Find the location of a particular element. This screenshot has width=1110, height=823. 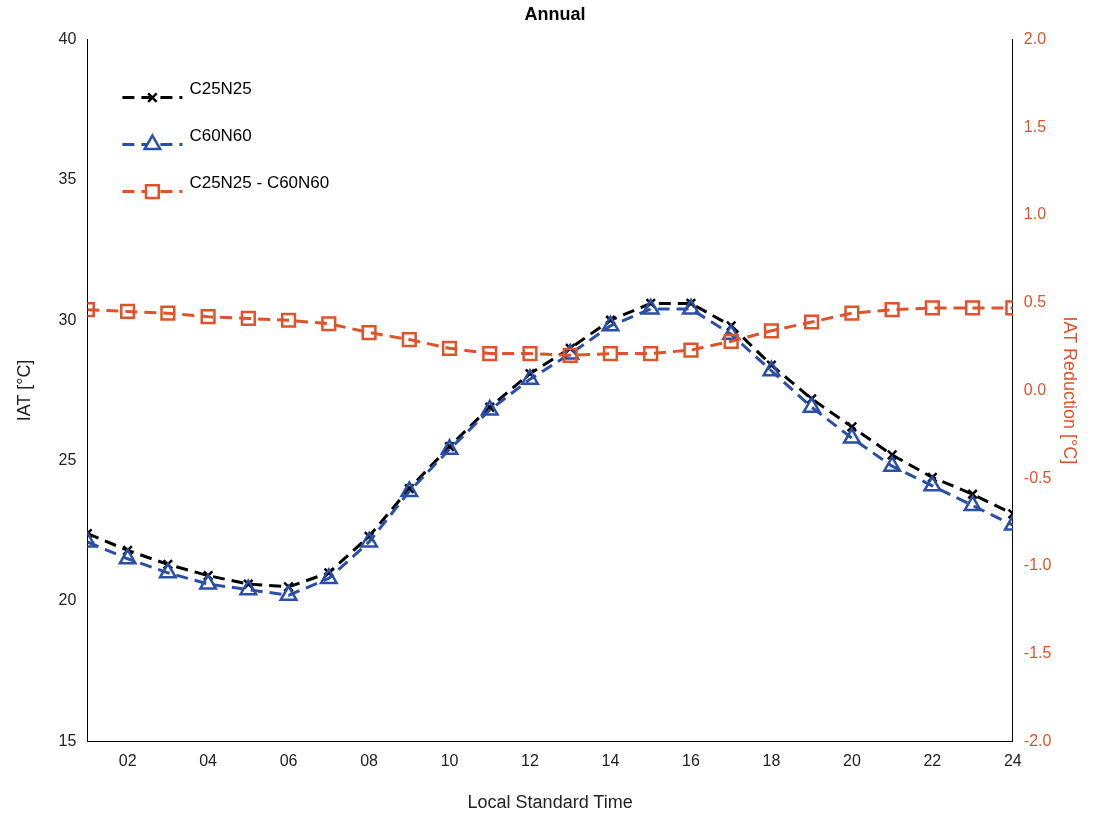

y2-tick-label: 0.0 is located at coordinates (1035, 389).